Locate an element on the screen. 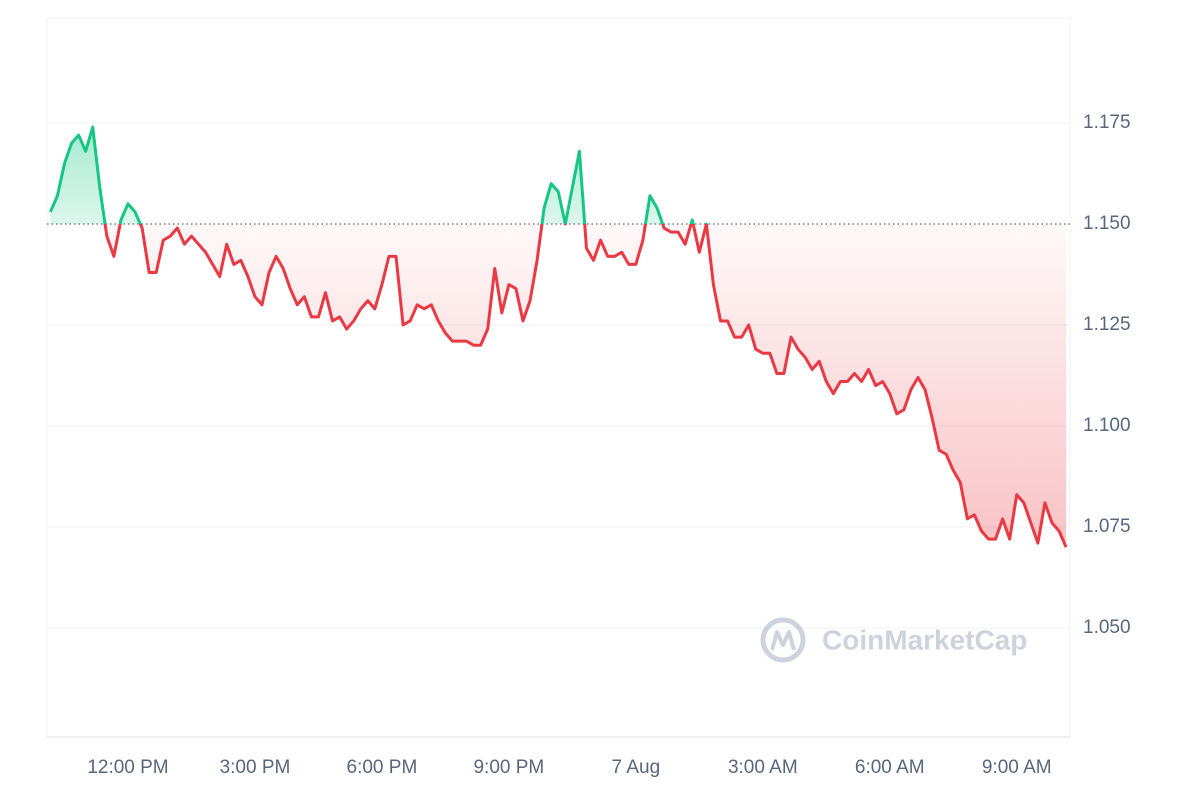 The height and width of the screenshot is (805, 1200). watermark-logo-mark is located at coordinates (783, 640).